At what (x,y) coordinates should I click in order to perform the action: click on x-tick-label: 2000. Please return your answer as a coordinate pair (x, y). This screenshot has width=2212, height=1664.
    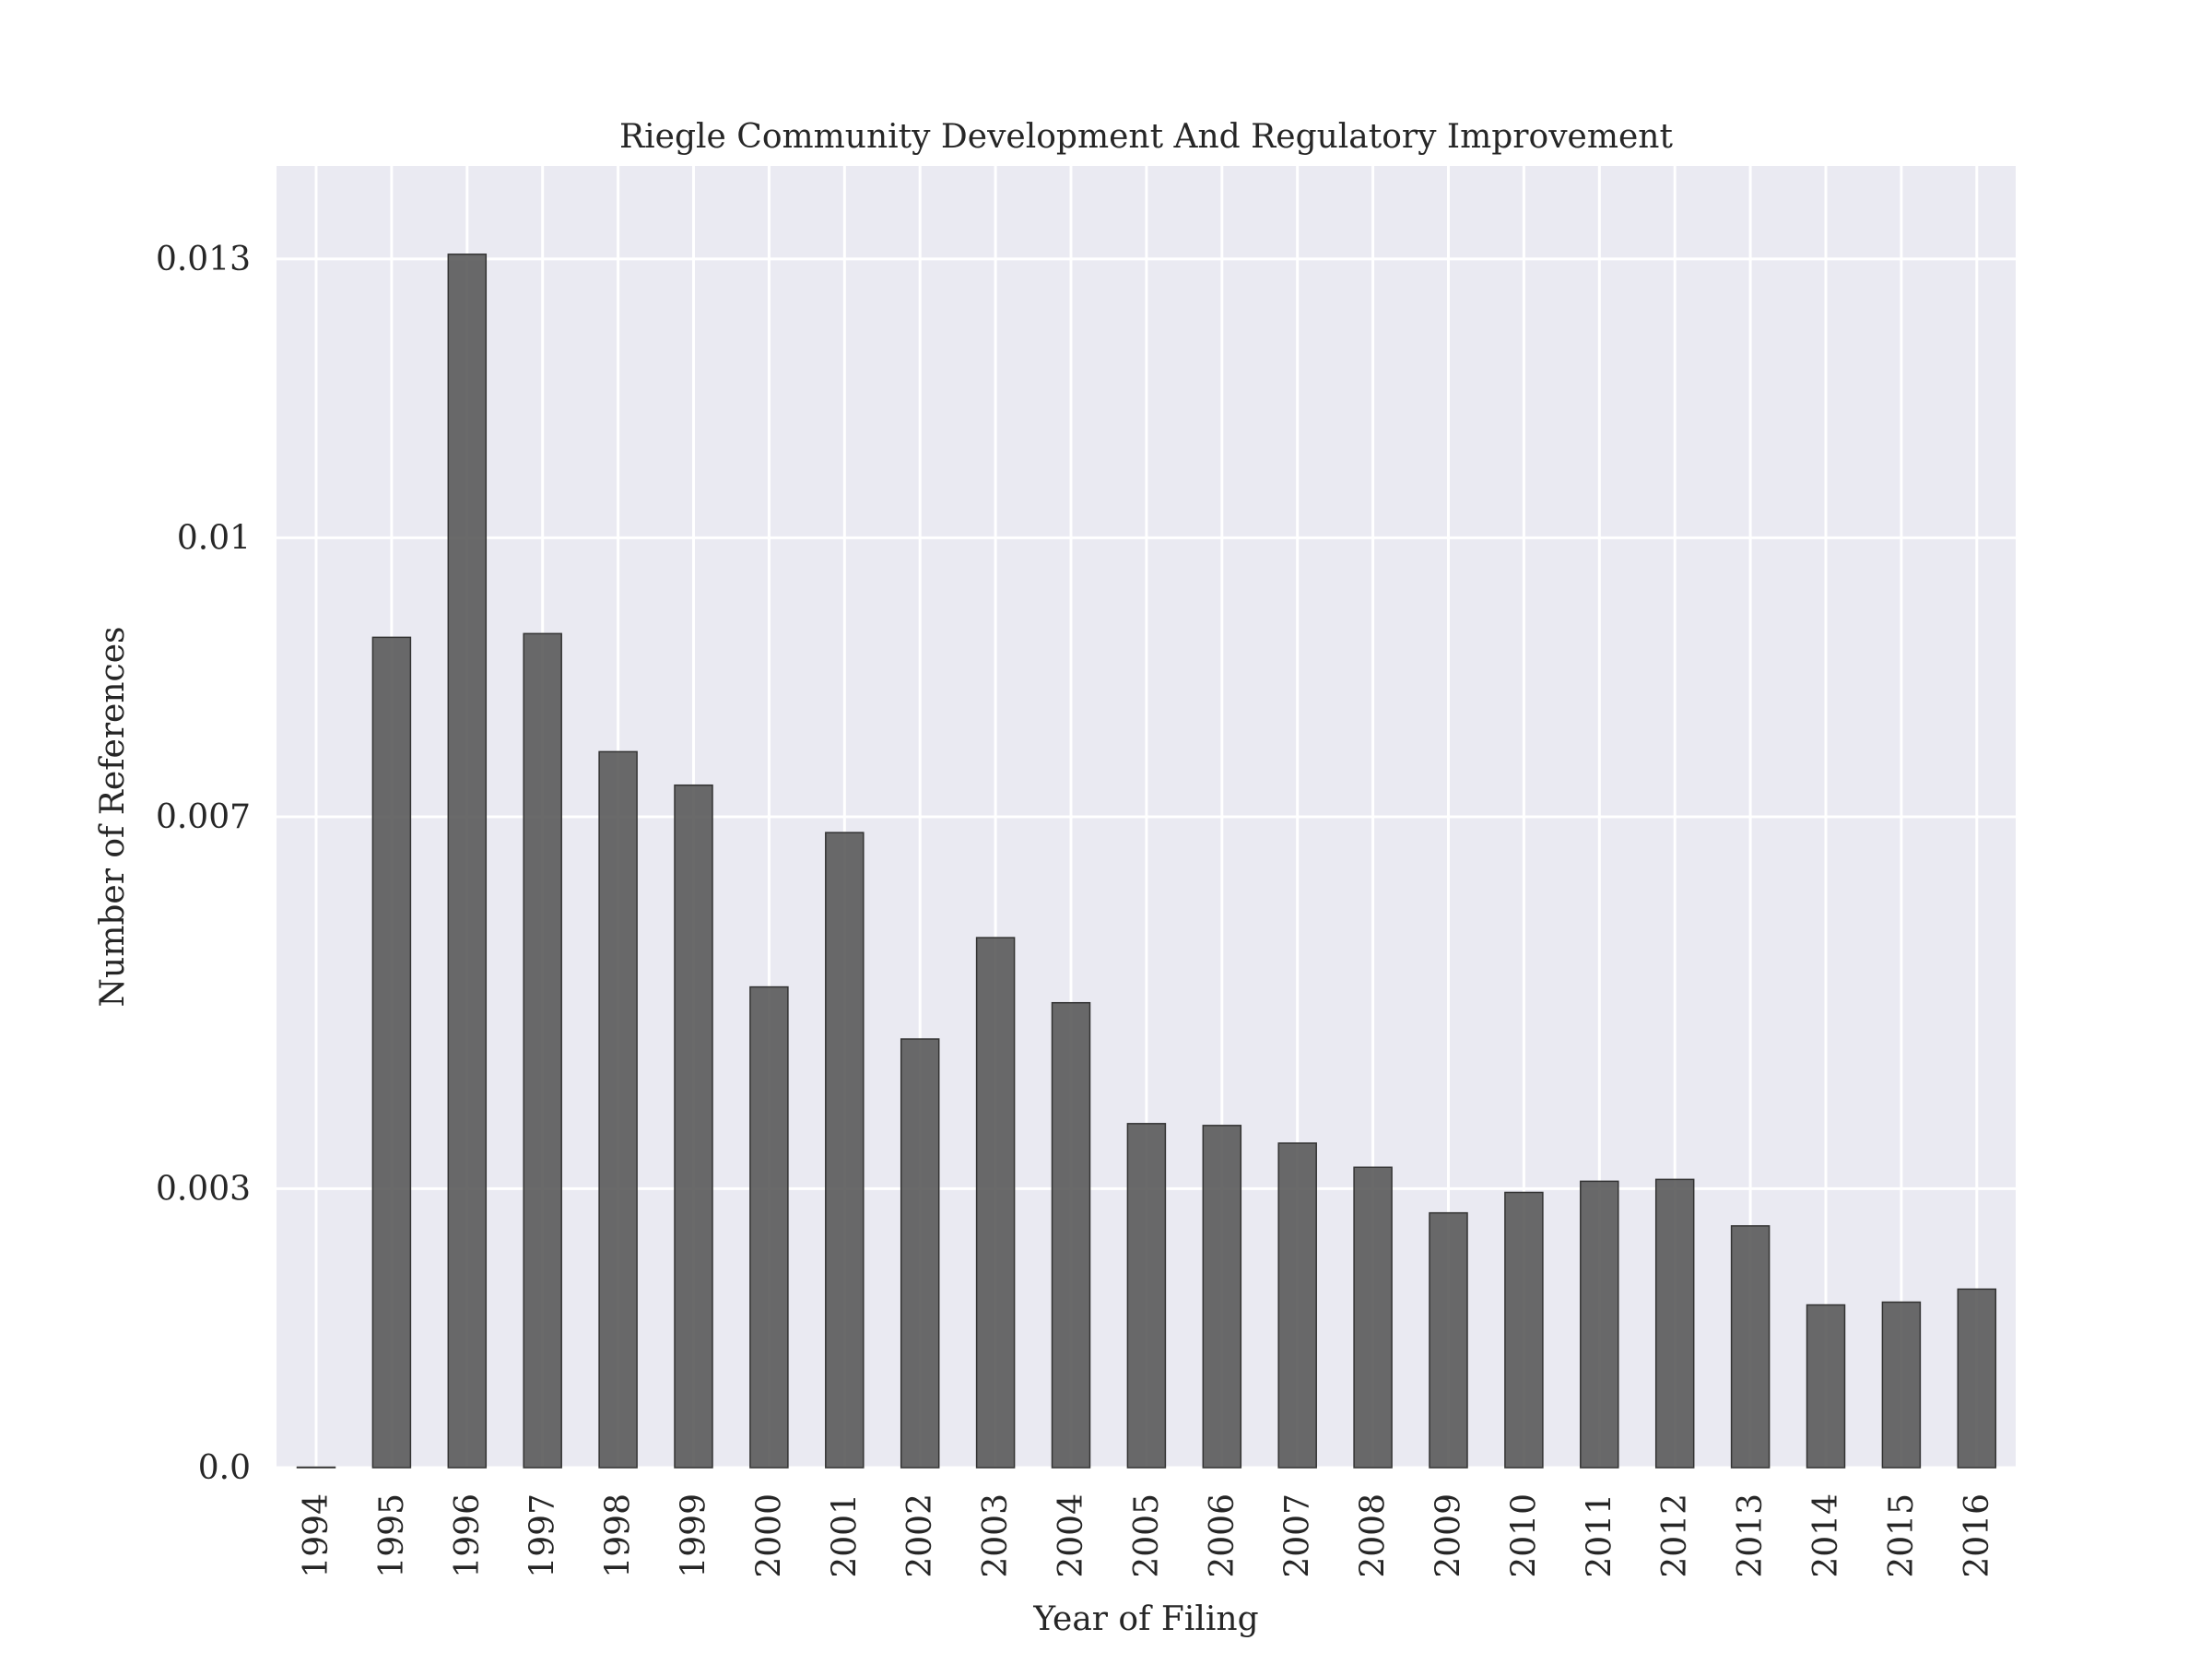
    Looking at the image, I should click on (769, 1535).